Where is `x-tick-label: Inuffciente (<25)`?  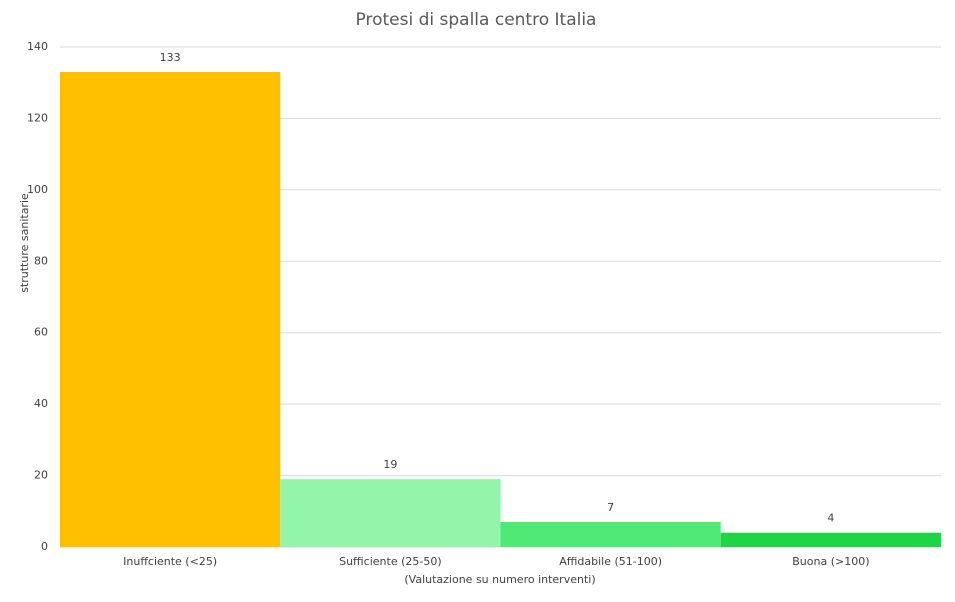 x-tick-label: Inuffciente (<25) is located at coordinates (170, 561).